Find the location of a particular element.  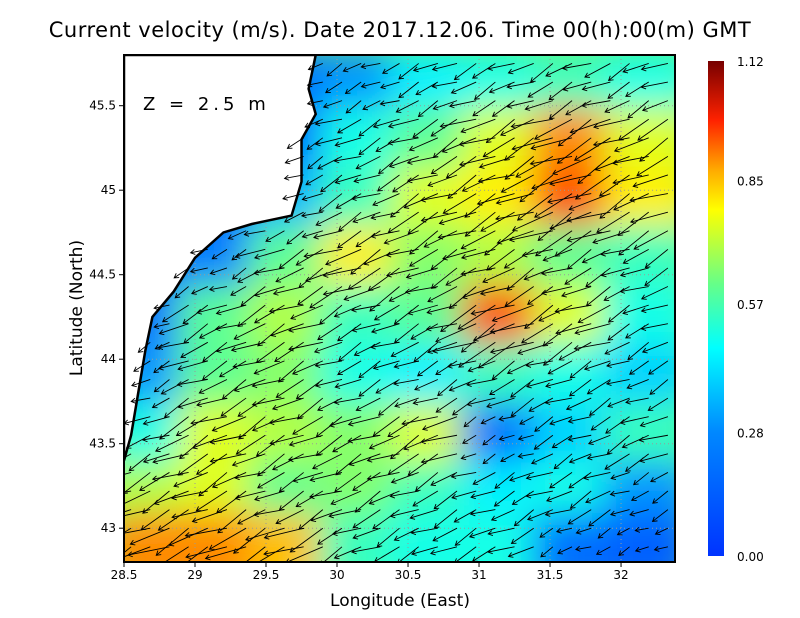

colorbar-label: 0.57 is located at coordinates (750, 305).